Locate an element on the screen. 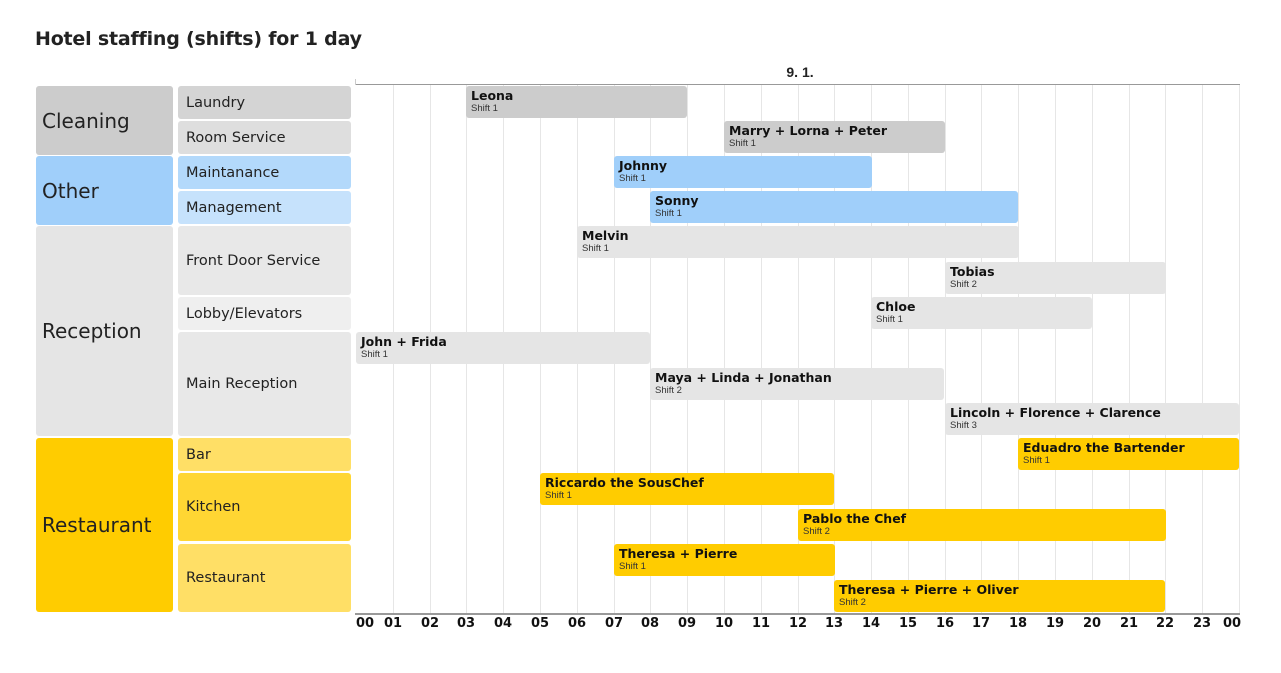 The width and height of the screenshot is (1281, 673). x-tick-label: 10 is located at coordinates (724, 623).